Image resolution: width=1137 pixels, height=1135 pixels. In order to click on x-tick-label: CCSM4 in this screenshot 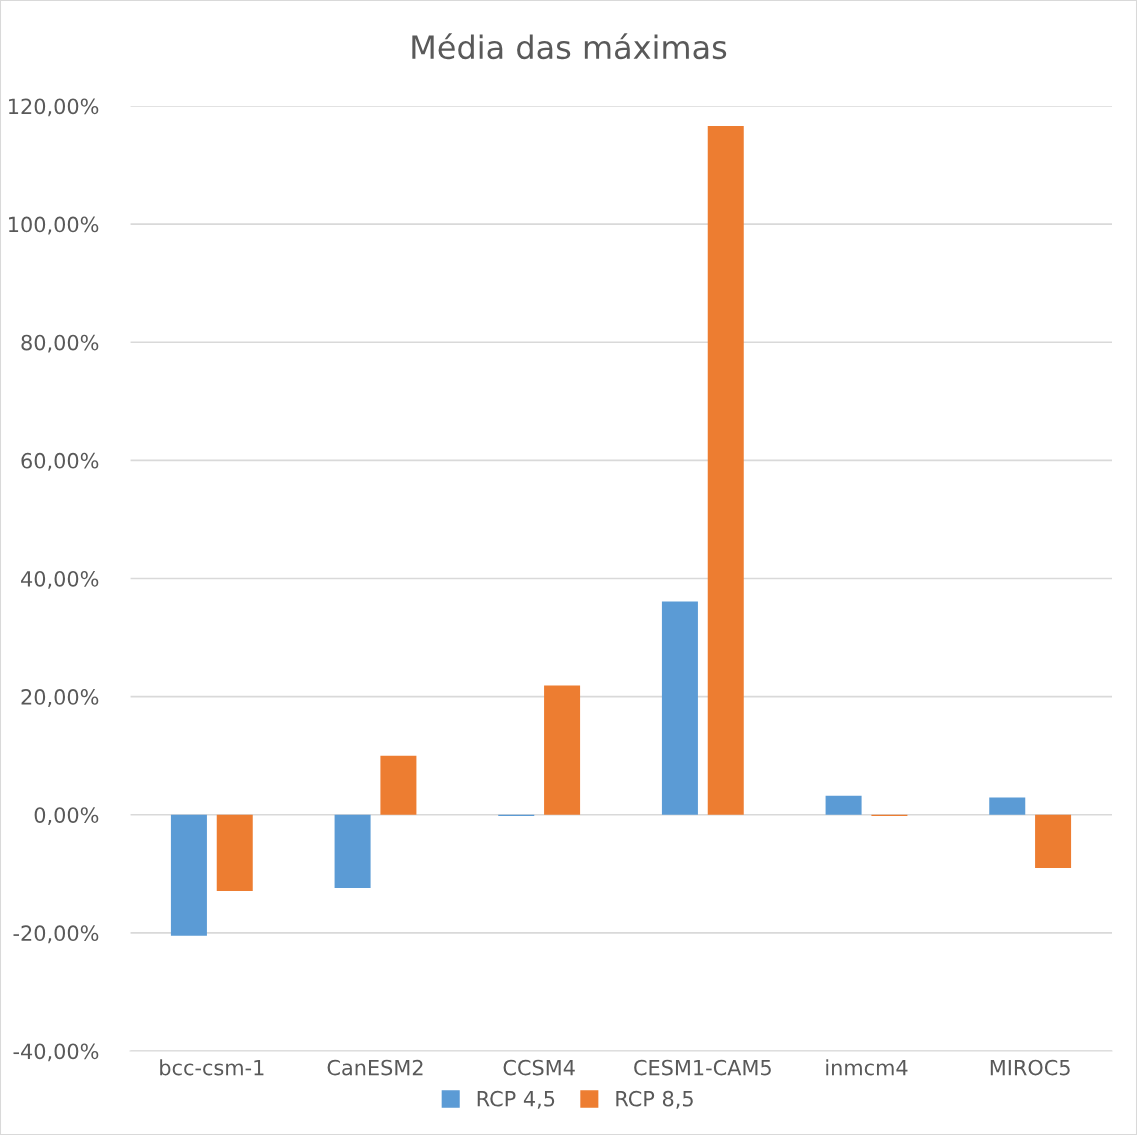, I will do `click(539, 1067)`.